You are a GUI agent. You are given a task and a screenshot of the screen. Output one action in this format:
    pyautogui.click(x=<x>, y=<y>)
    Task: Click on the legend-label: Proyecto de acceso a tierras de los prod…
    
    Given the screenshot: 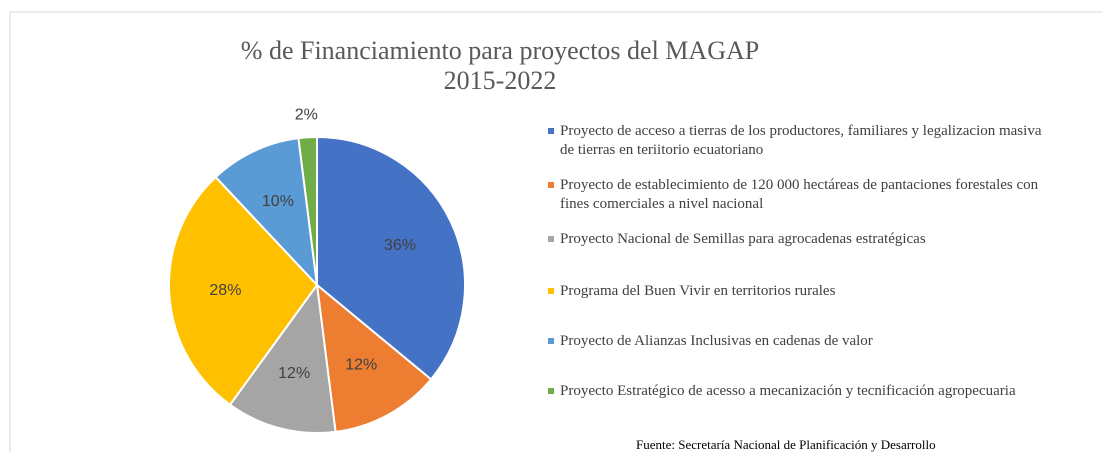 What is the action you would take?
    pyautogui.click(x=801, y=140)
    